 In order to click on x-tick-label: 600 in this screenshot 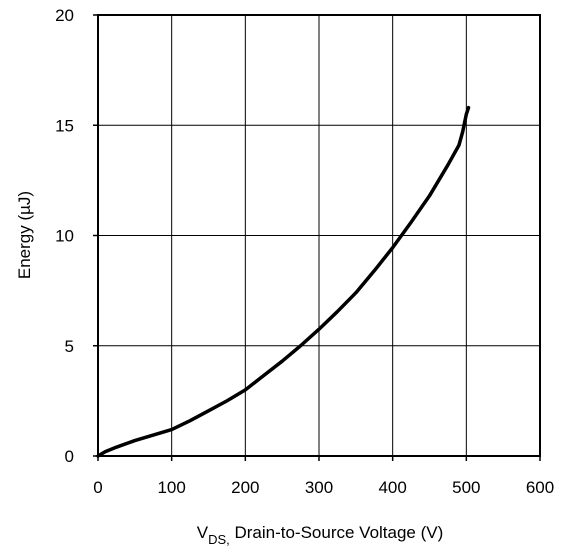, I will do `click(540, 487)`.